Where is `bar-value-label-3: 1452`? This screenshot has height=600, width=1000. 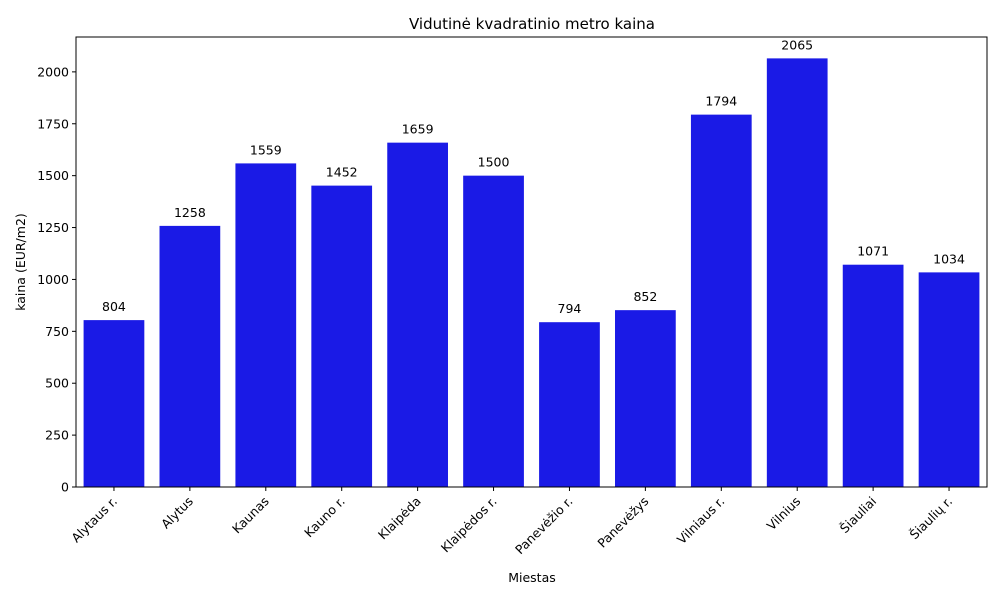 bar-value-label-3: 1452 is located at coordinates (342, 172).